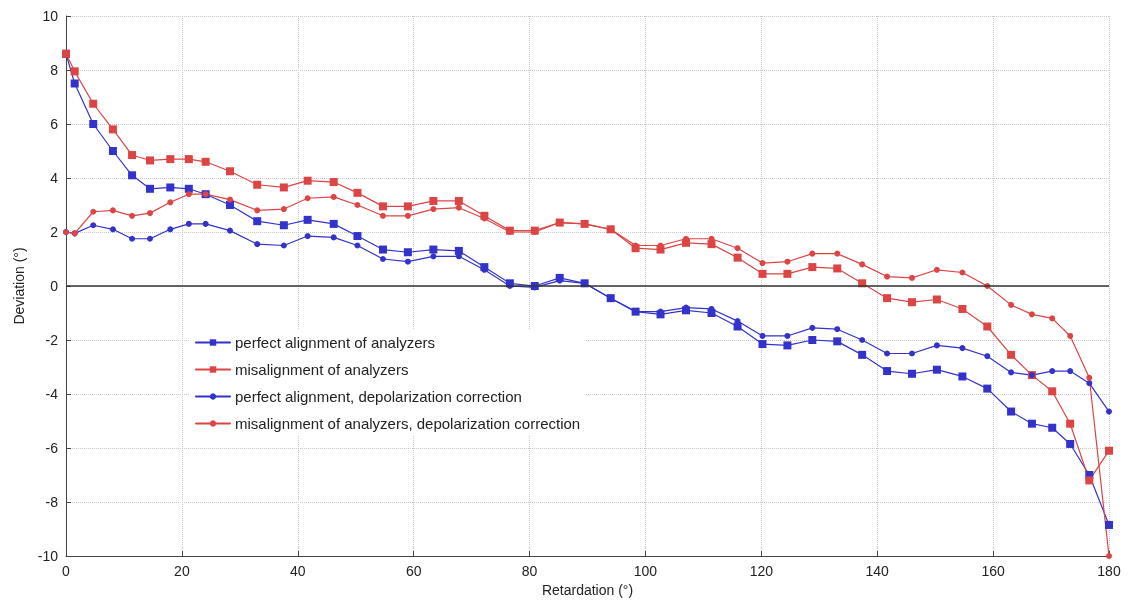 This screenshot has height=603, width=1136. I want to click on legend-label: misalignment of analyzers, depolarization correction, so click(408, 423).